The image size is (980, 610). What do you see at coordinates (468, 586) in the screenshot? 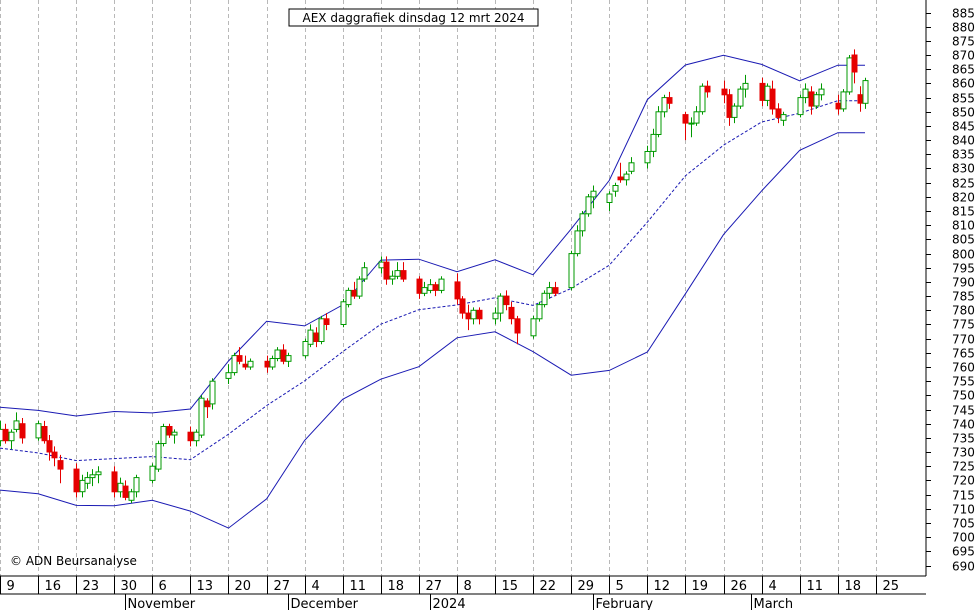
I see `x-tick-label: 8` at bounding box center [468, 586].